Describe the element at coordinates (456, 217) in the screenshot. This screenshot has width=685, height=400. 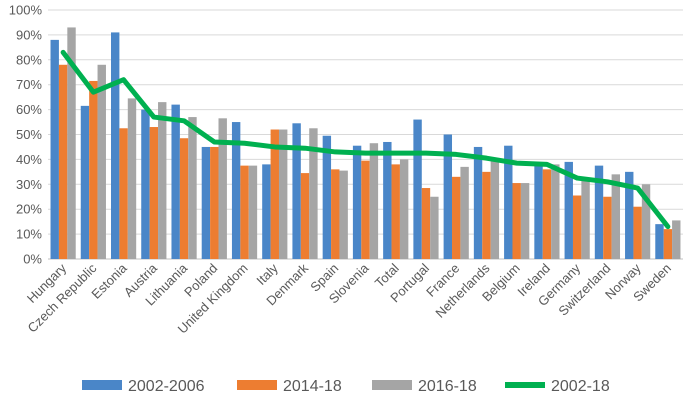
I see `bar-2014-18-france` at that location.